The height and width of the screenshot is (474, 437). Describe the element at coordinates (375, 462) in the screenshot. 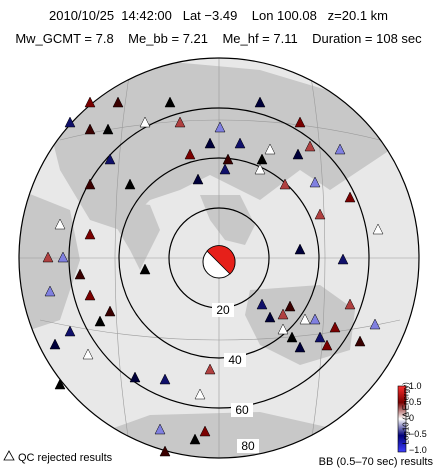

I see `bb-results-label: BB (0.5–70 sec) results` at that location.